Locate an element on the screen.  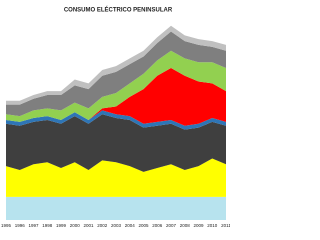
x-tick-label: 1996 is located at coordinates (20, 225).